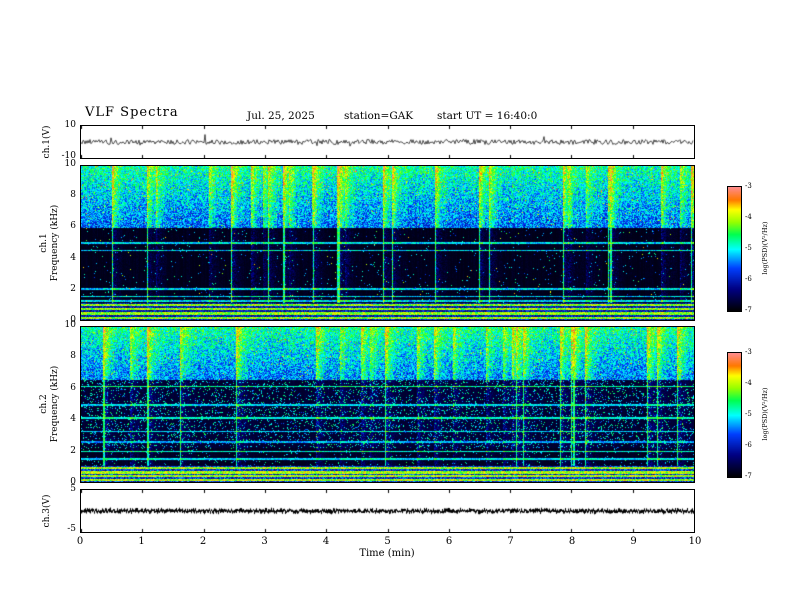  Describe the element at coordinates (748, 414) in the screenshot. I see `colorbar2-tick-label: -5` at that location.